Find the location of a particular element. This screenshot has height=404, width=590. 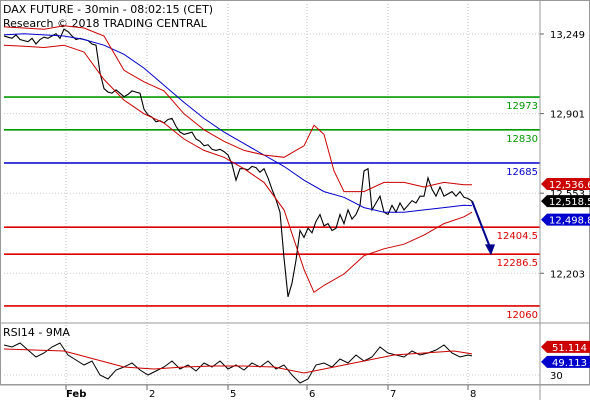

projection-arrow-head is located at coordinates (490, 250).